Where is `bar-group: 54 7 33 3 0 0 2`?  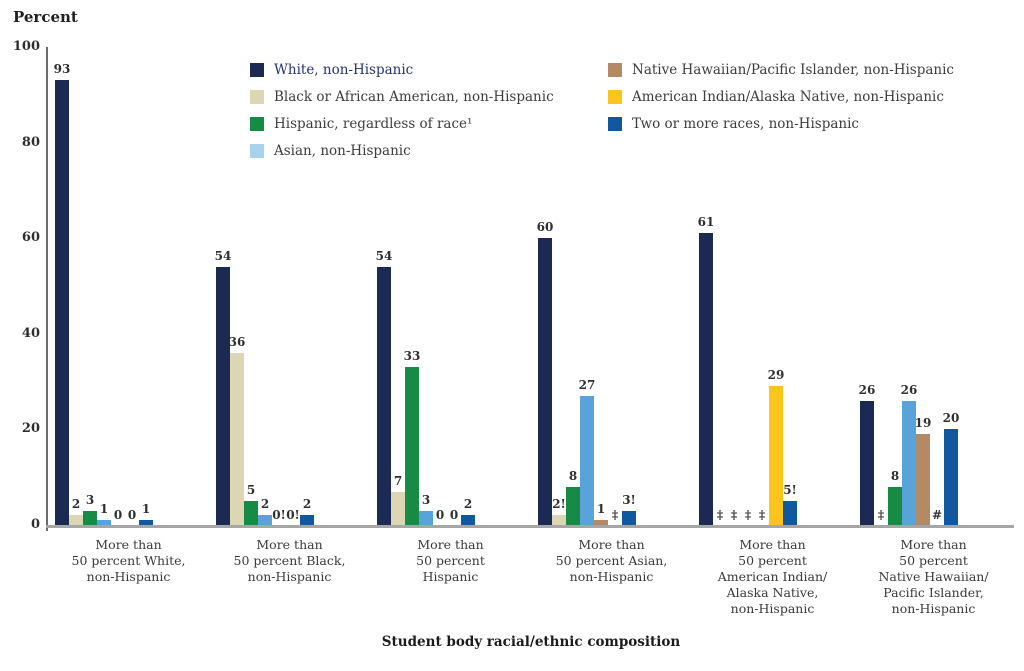 bar-group: 54 7 33 3 0 0 2 is located at coordinates (450, 286).